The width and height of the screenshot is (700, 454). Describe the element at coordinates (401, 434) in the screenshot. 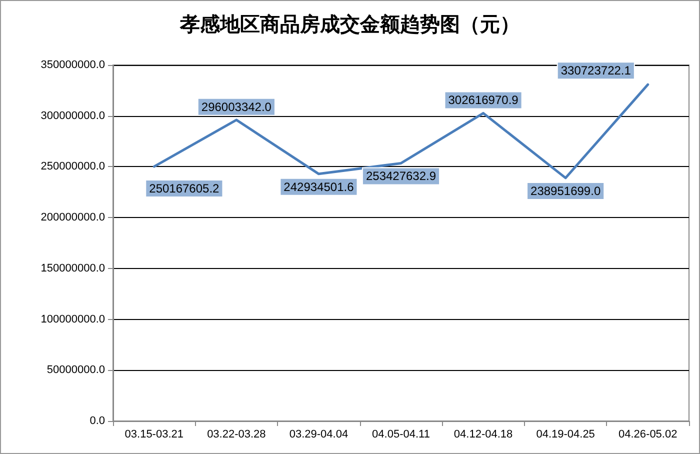

I see `x-tick-label: 04.05-04.11` at that location.